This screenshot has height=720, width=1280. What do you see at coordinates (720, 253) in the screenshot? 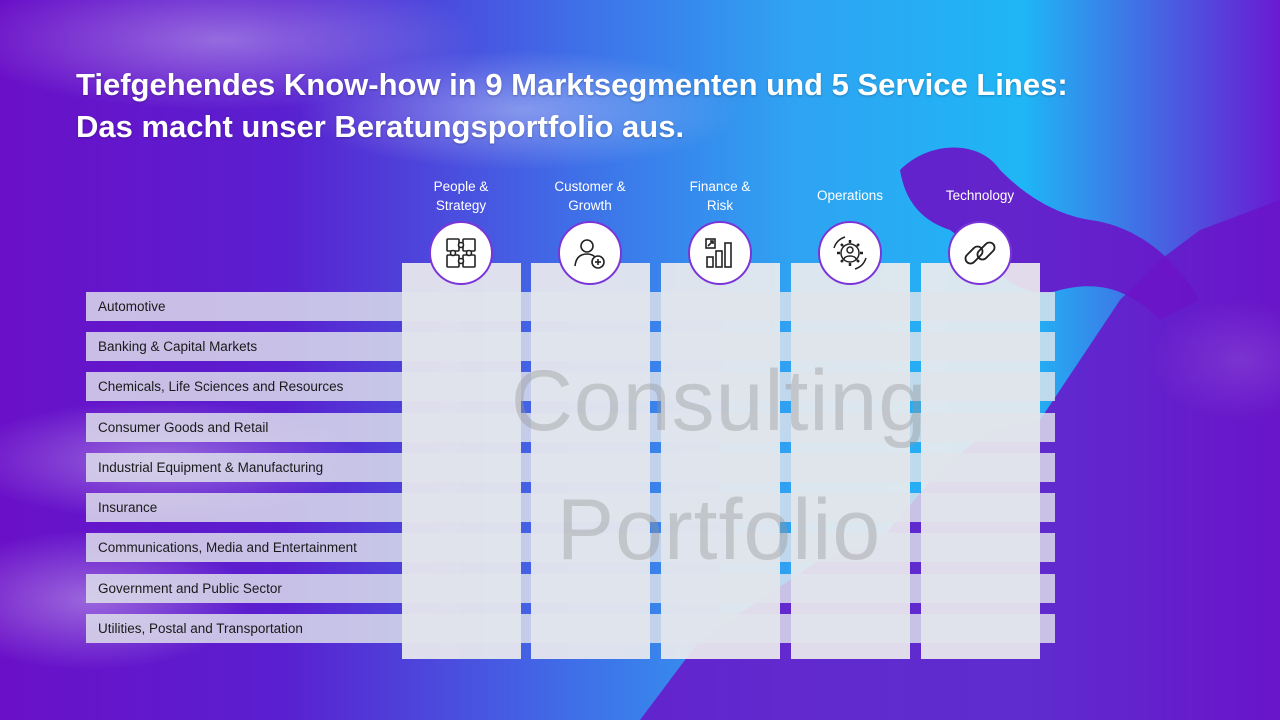
I see `bar-chart-growth-icon` at bounding box center [720, 253].